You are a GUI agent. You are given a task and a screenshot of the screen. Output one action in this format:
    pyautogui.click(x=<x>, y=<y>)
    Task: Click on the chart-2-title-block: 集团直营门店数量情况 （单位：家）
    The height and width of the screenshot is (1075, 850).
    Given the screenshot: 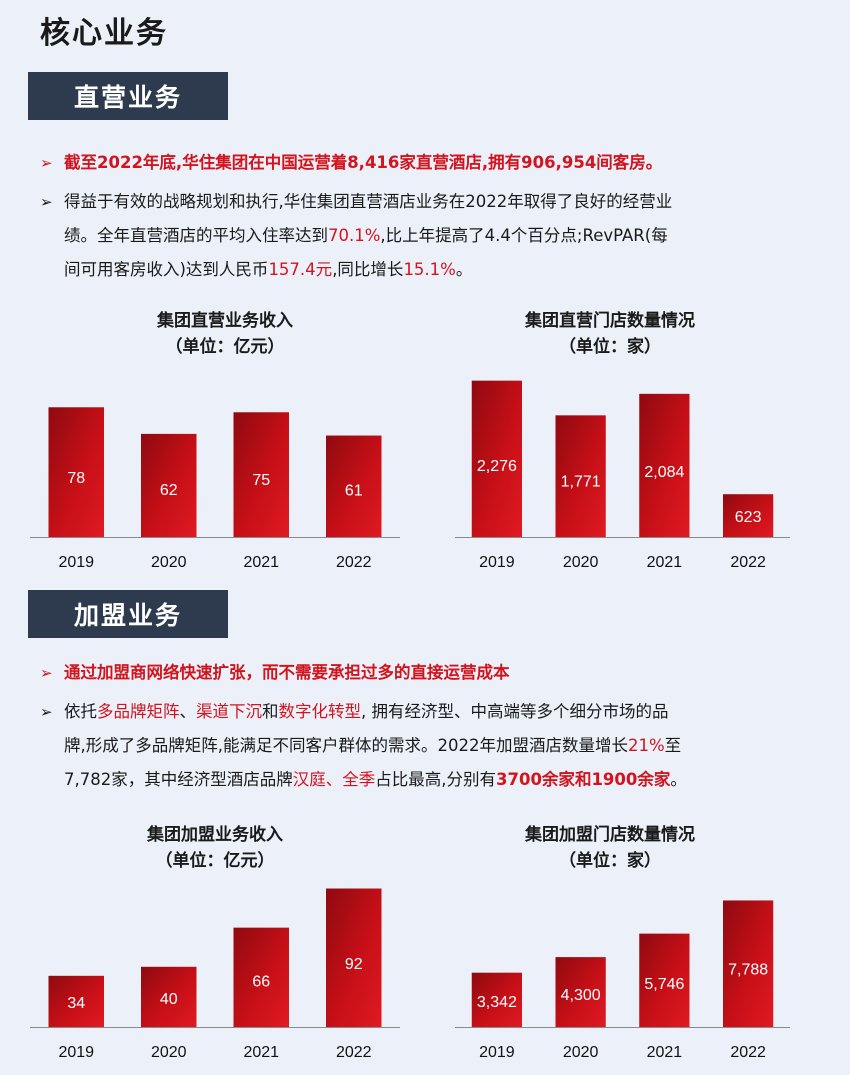 What is the action you would take?
    pyautogui.click(x=610, y=334)
    